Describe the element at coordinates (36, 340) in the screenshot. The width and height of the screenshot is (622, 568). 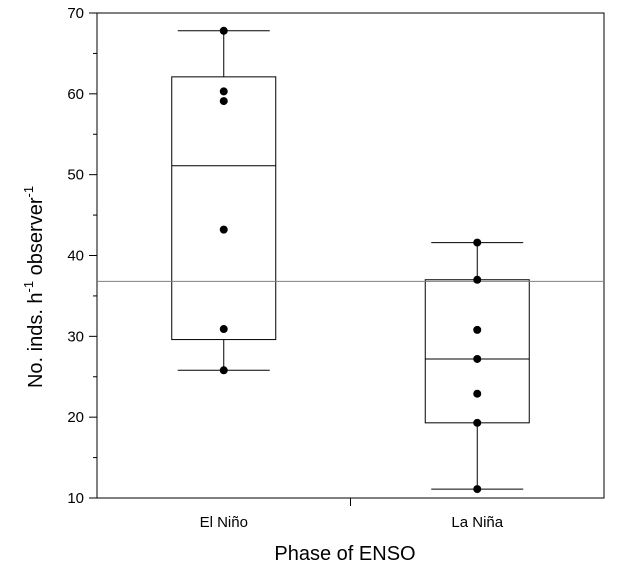
I see `y-axis-title-text: No. inds. h` at that location.